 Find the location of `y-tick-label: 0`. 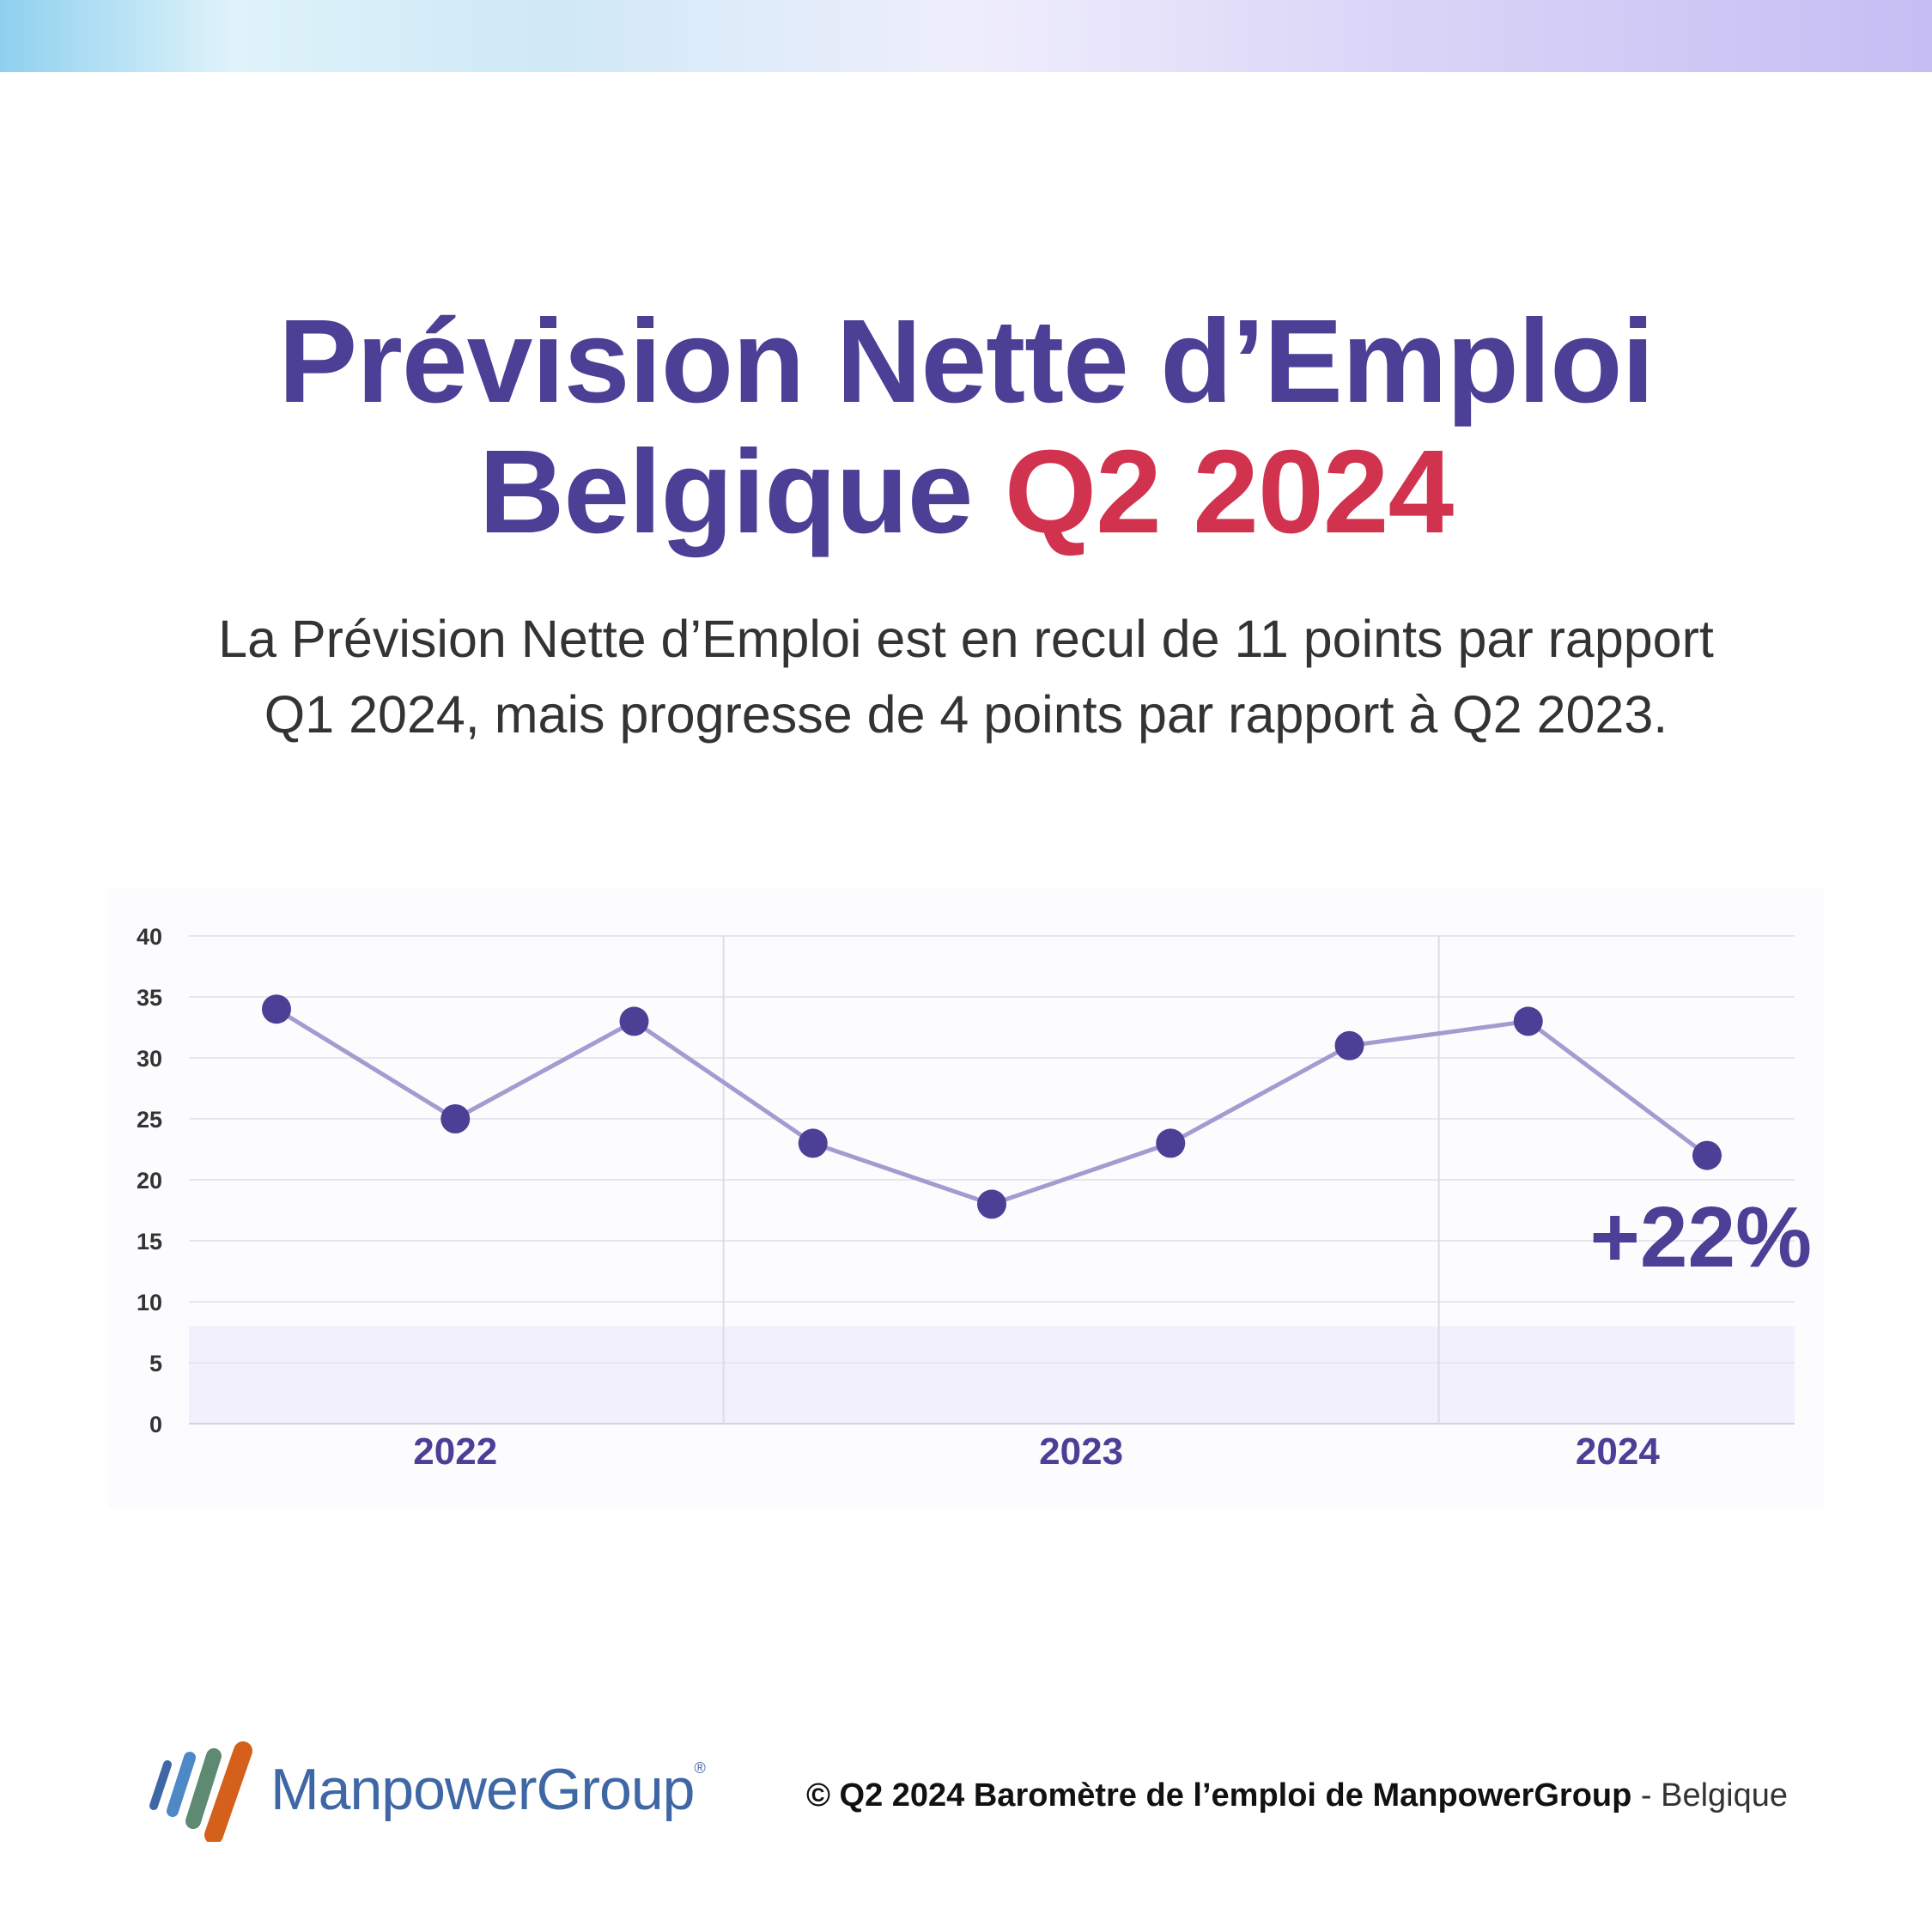

y-tick-label: 0 is located at coordinates (155, 1425).